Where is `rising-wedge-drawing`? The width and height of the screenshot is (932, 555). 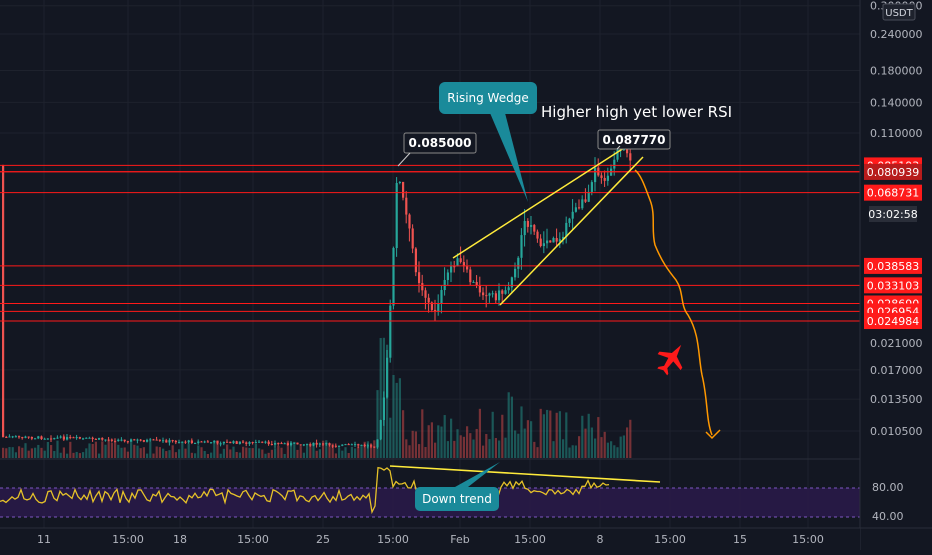 rising-wedge-drawing is located at coordinates (548, 226).